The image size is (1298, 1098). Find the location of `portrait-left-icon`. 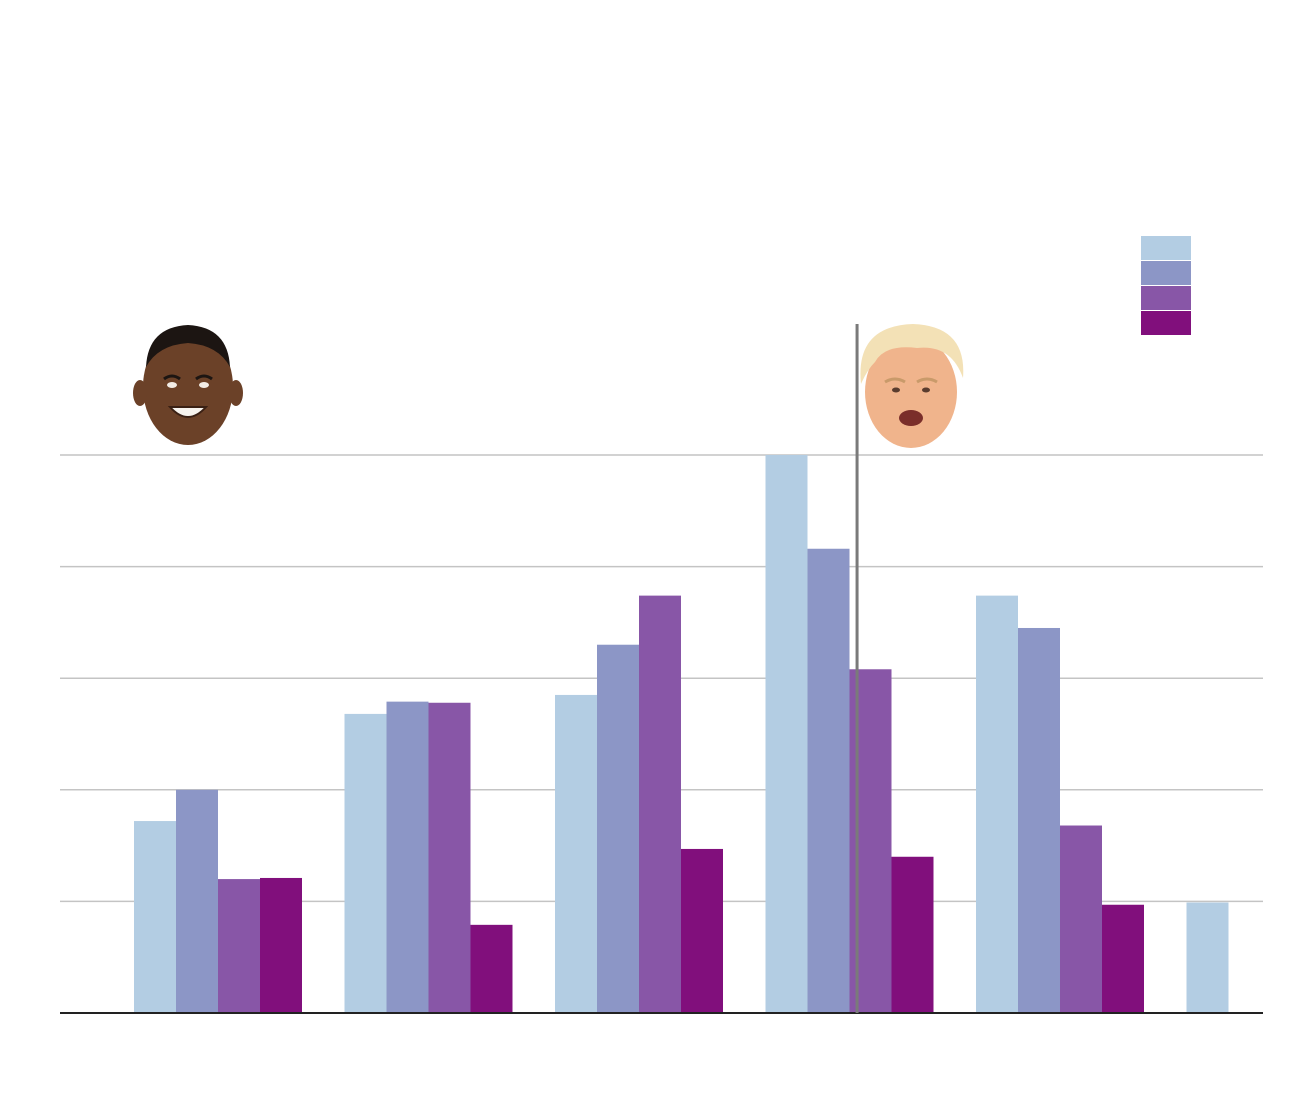

portrait-left-icon is located at coordinates (188, 385).